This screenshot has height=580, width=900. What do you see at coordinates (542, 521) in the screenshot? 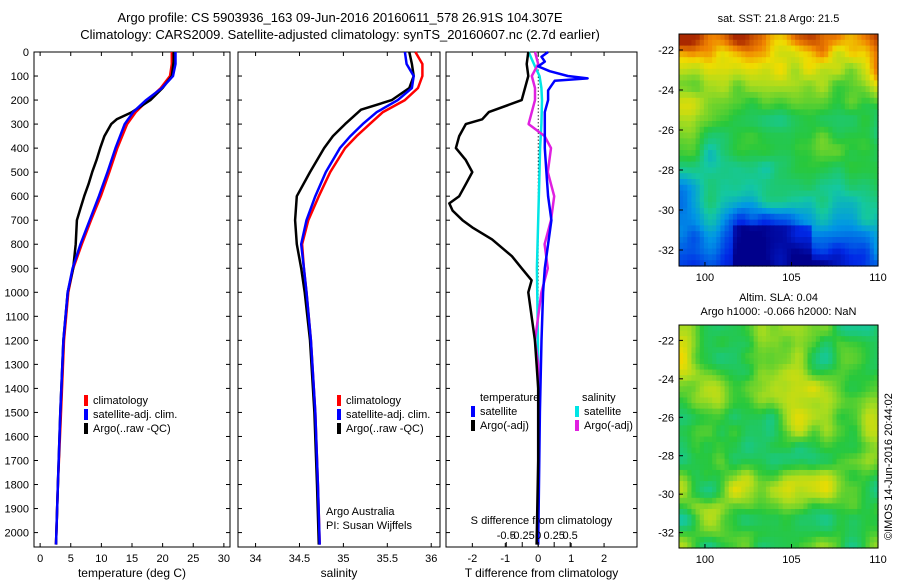
I see `difference-s-axis-label: S difference from climatology` at bounding box center [542, 521].